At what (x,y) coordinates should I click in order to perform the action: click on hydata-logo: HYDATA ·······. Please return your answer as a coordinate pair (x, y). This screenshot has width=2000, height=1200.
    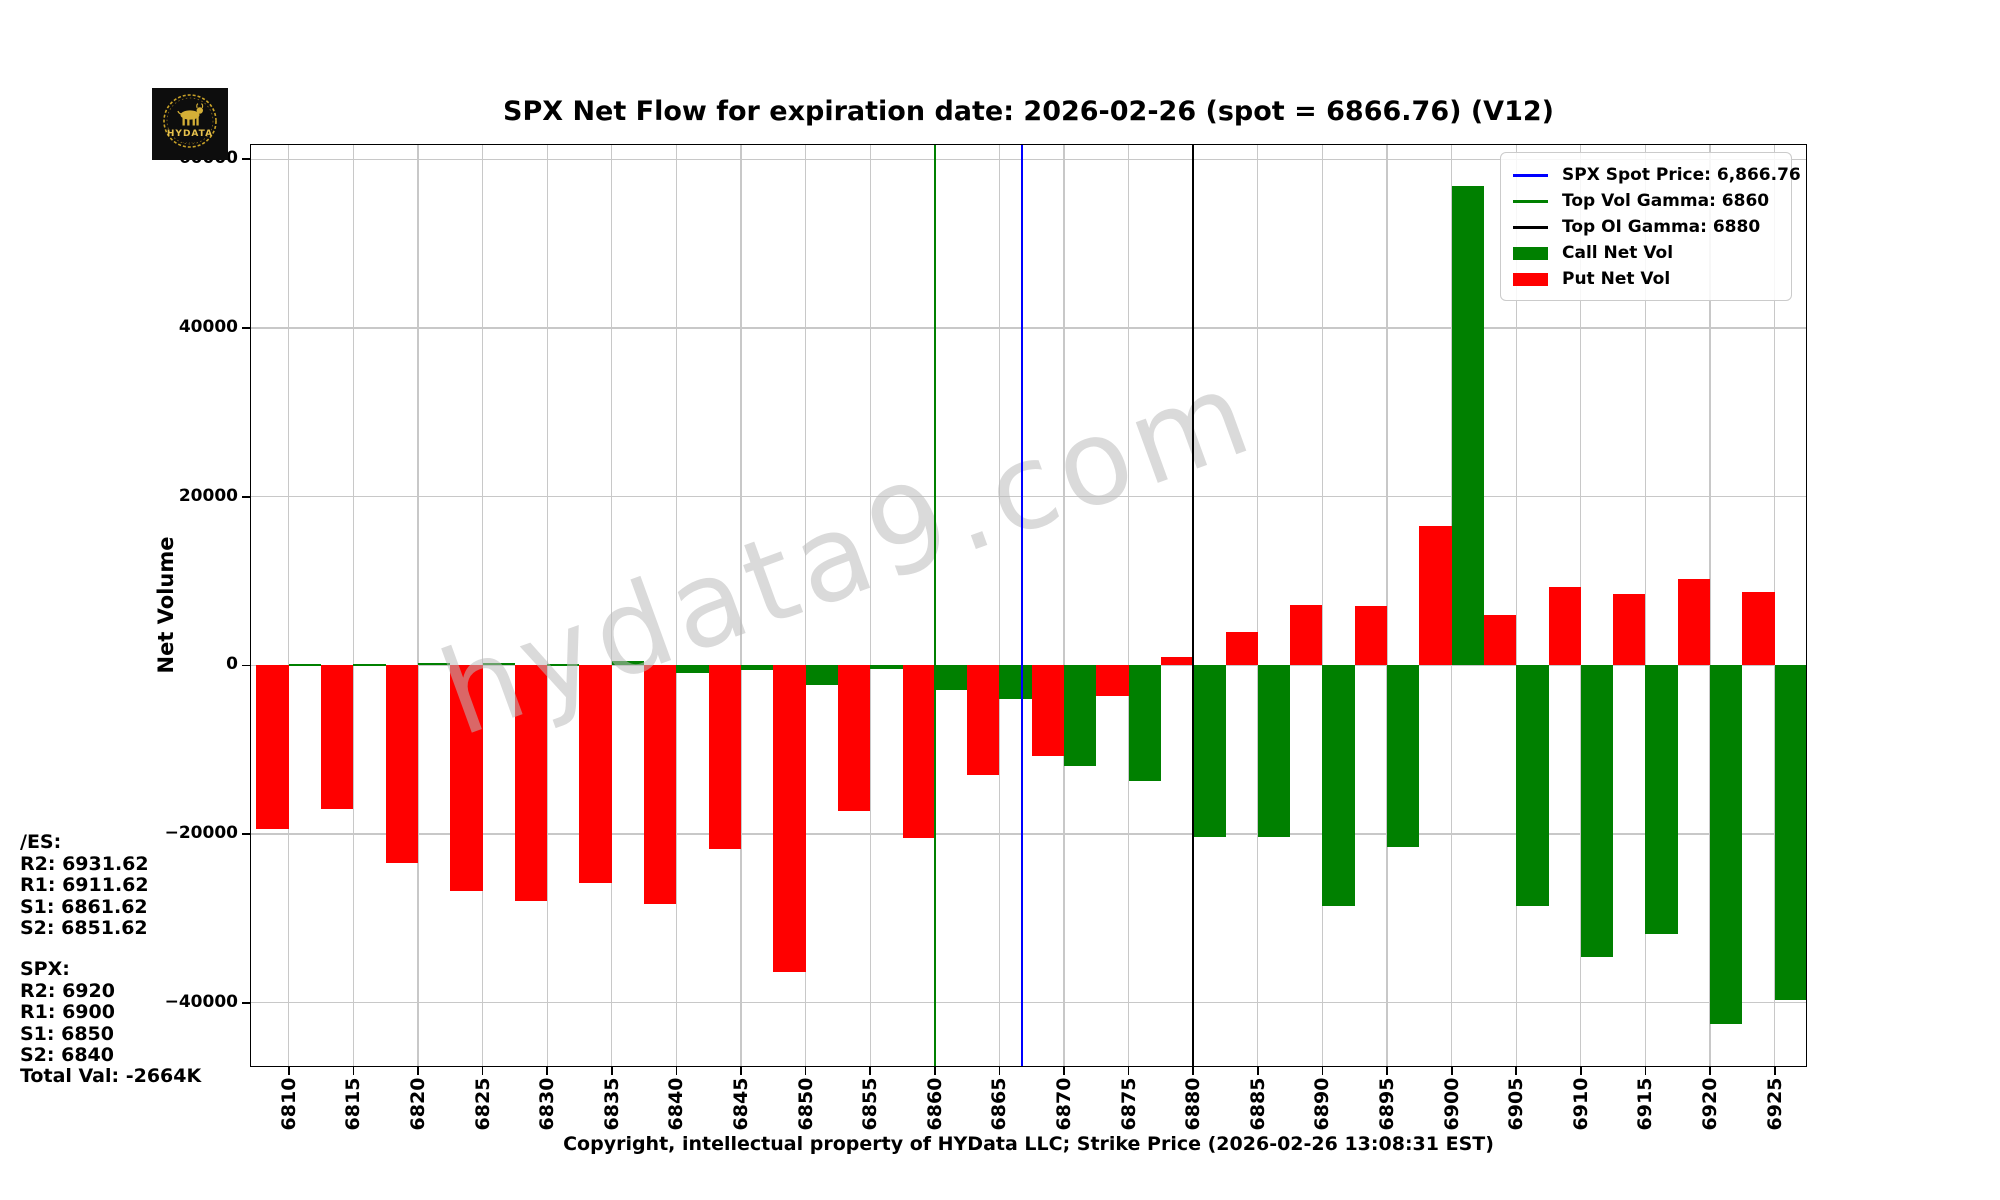
    Looking at the image, I should click on (190, 126).